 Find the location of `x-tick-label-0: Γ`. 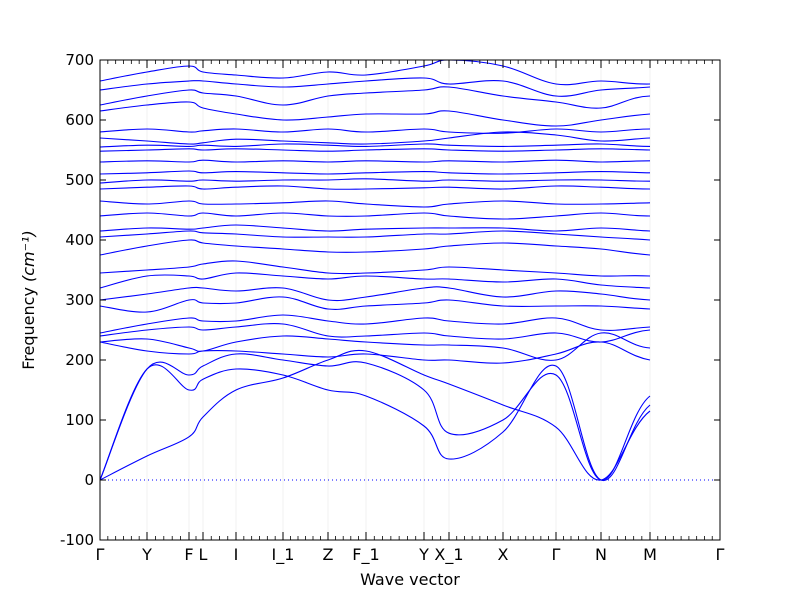

x-tick-label-0: Γ is located at coordinates (100, 554).